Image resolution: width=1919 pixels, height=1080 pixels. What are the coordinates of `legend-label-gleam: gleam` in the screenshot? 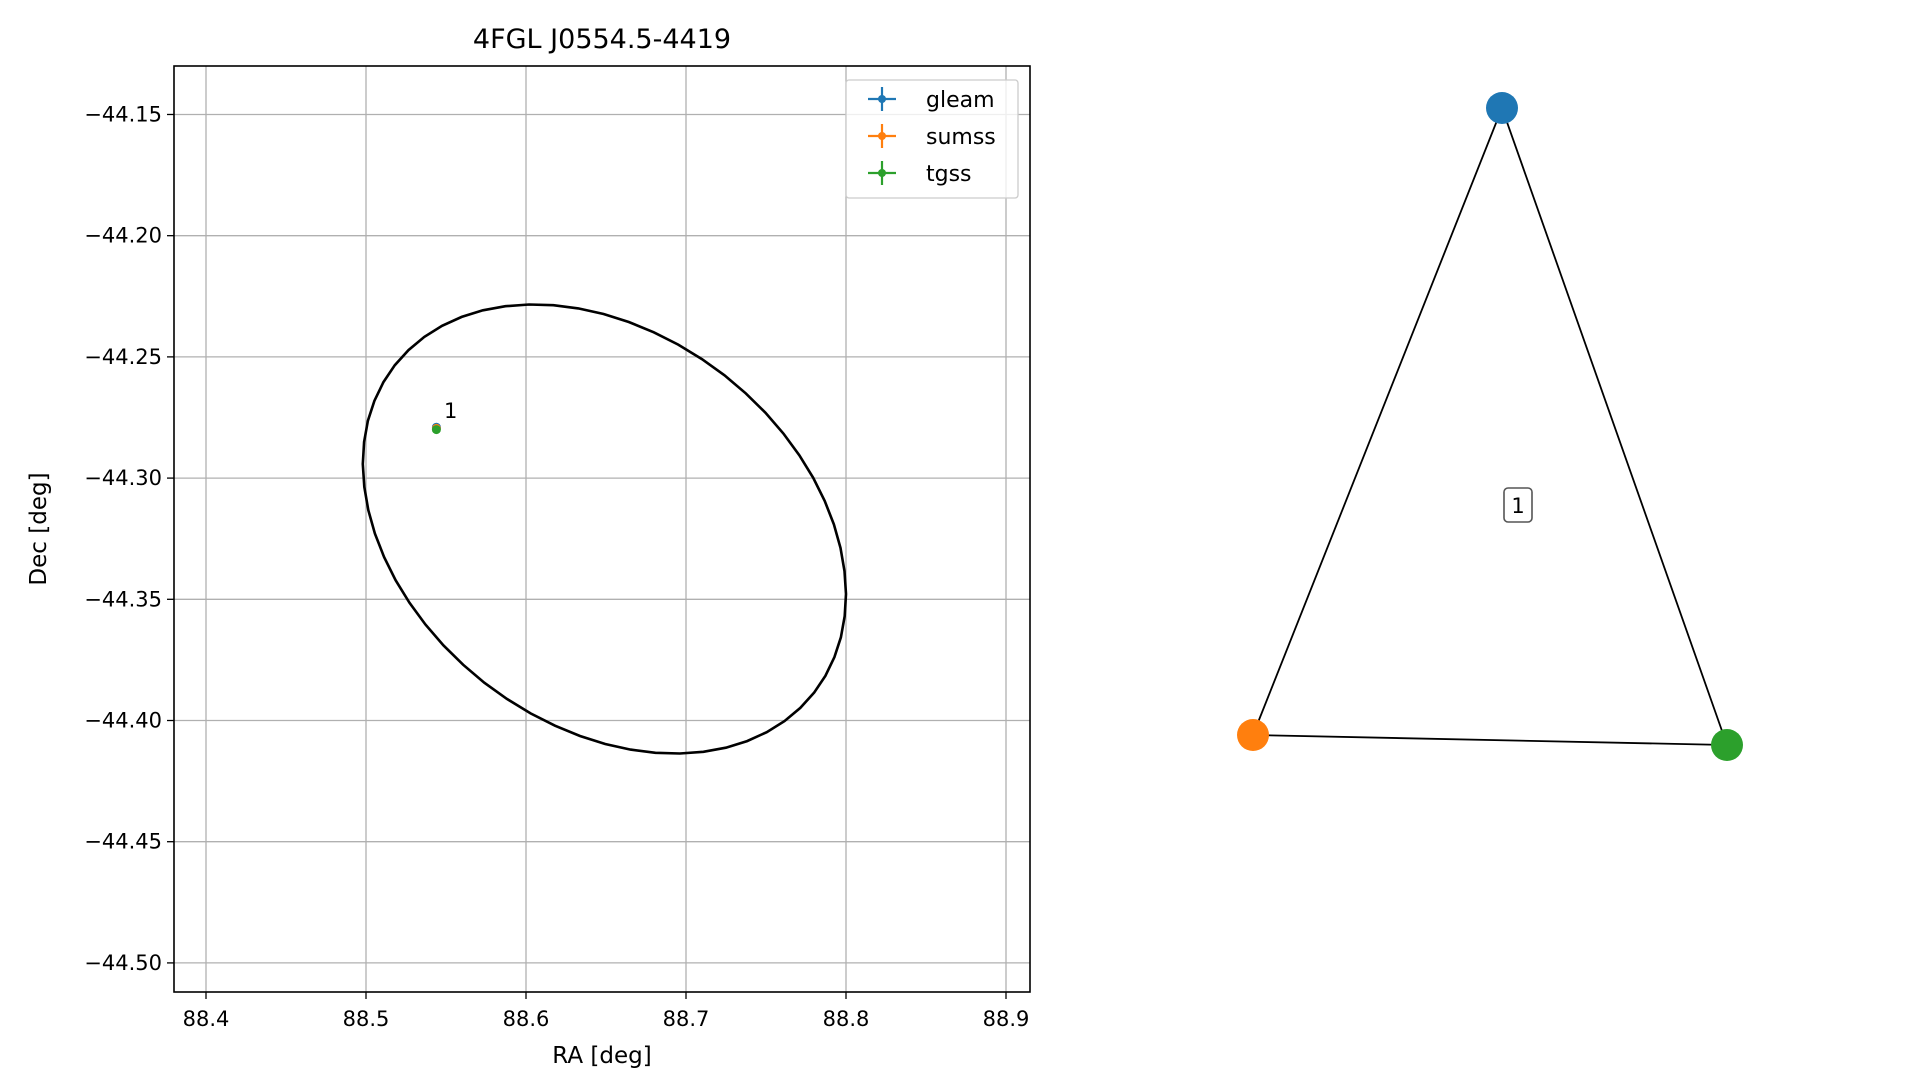 It's located at (960, 100).